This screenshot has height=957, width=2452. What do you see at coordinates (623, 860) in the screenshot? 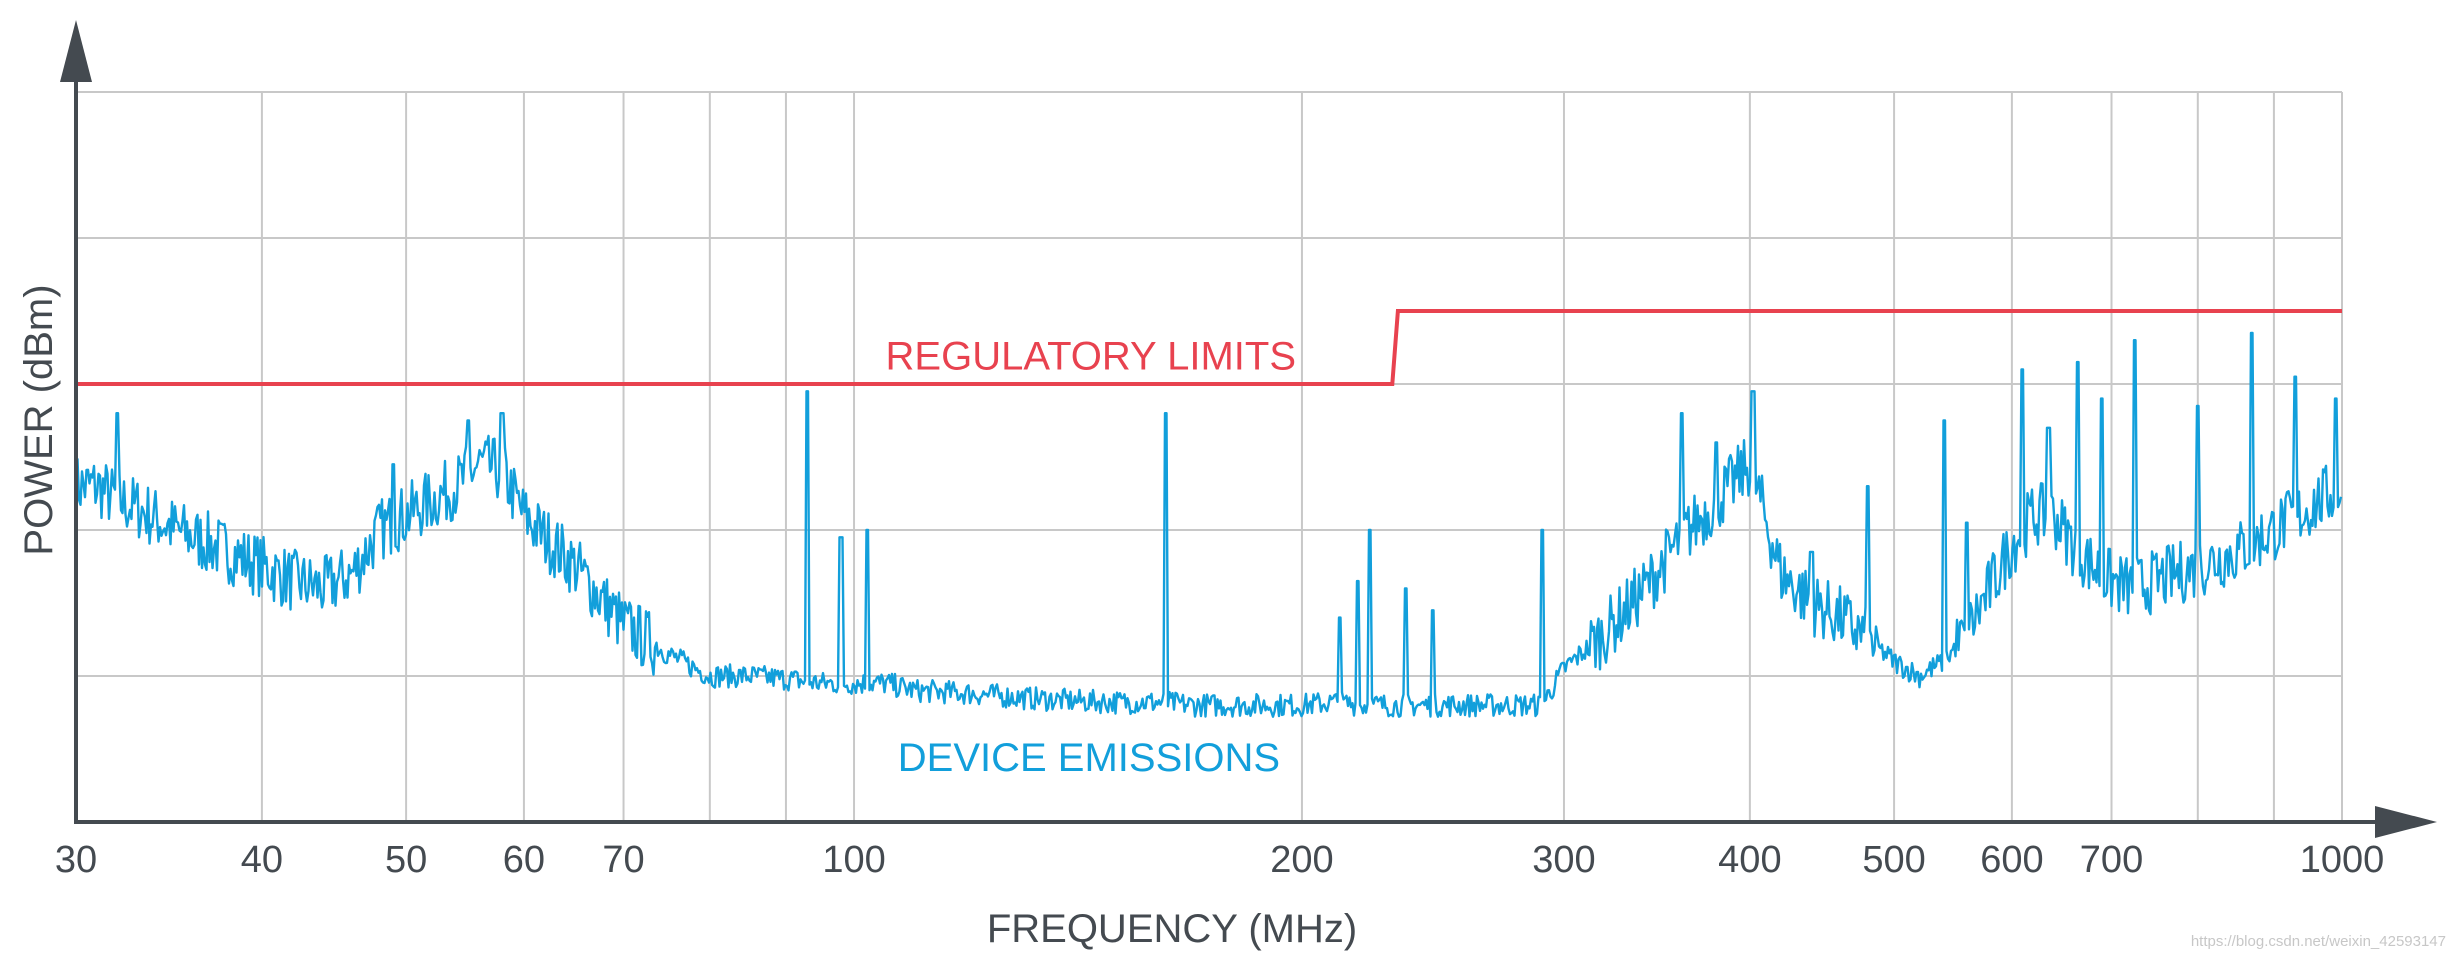
I see `x-tick-label: 70` at bounding box center [623, 860].